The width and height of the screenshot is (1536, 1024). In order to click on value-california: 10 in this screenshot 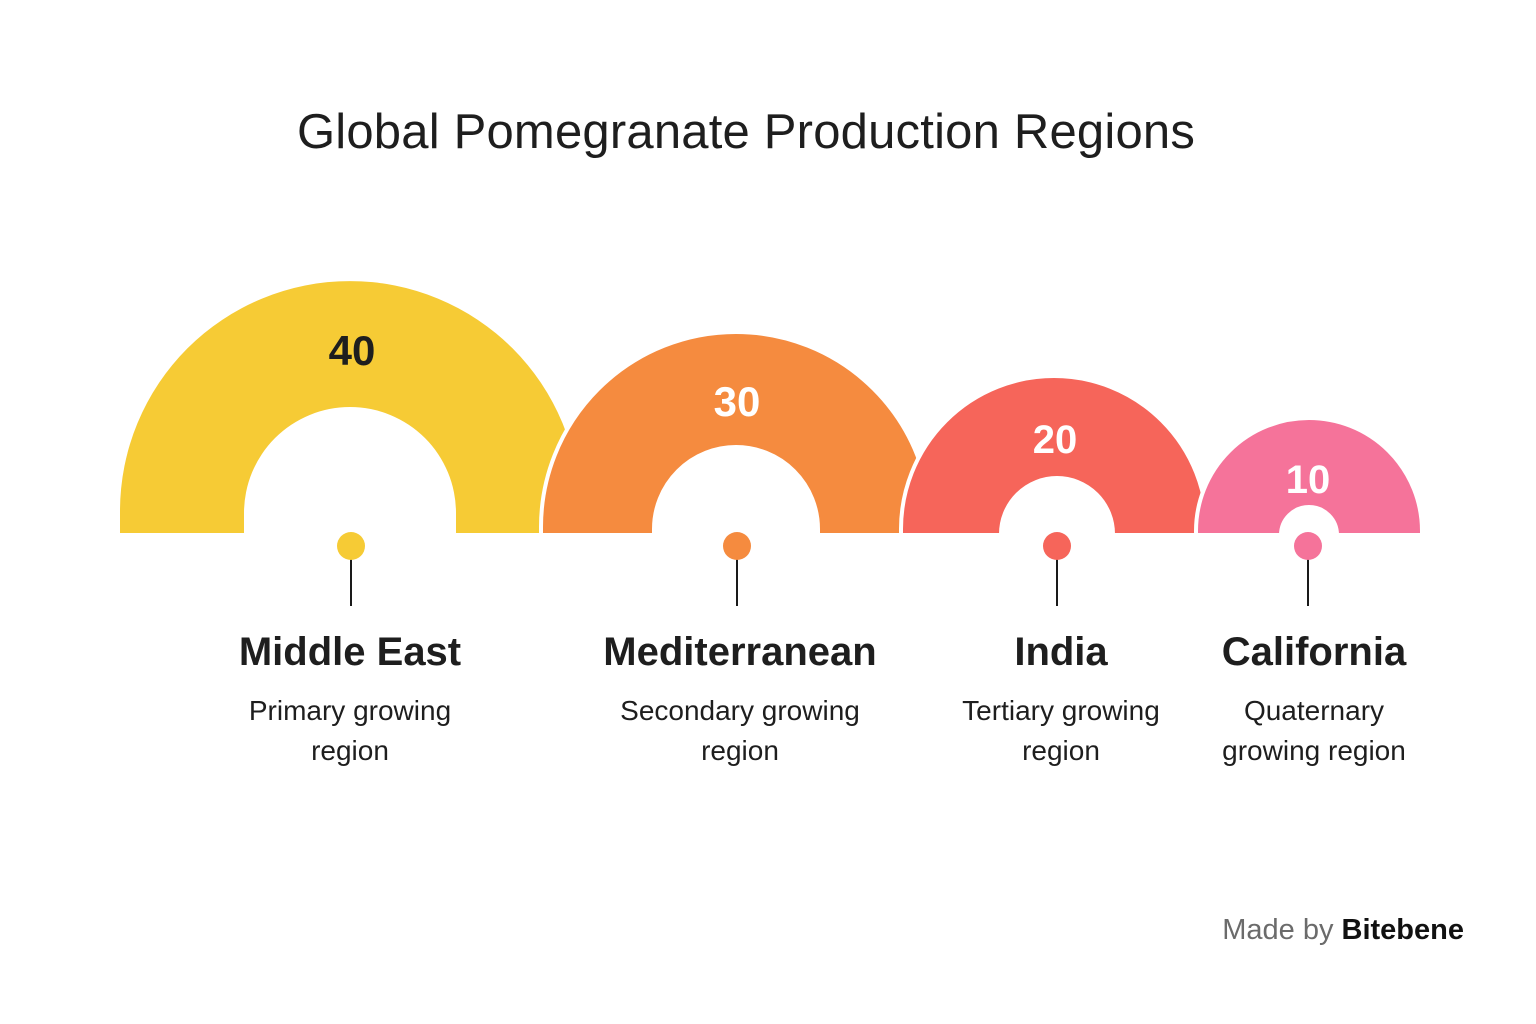, I will do `click(1308, 480)`.